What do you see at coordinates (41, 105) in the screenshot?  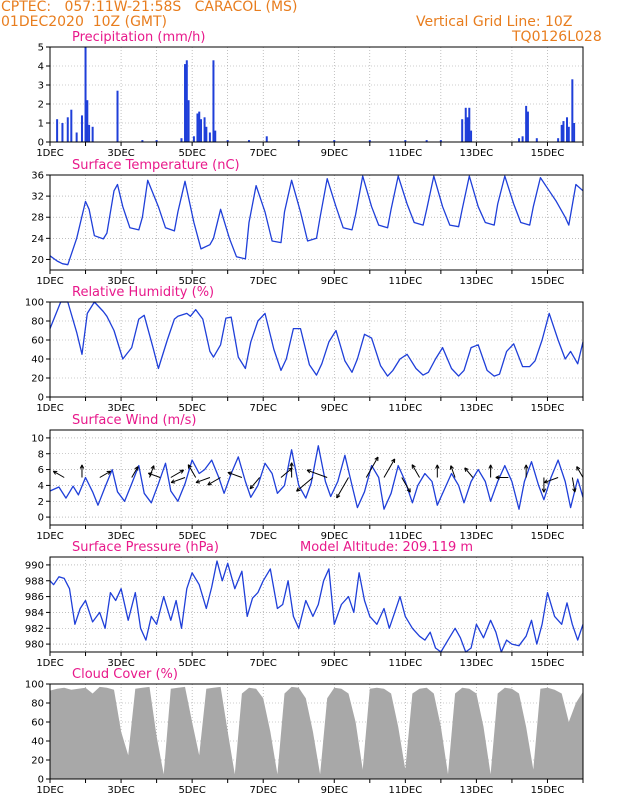 I see `y-tick-label: 2` at bounding box center [41, 105].